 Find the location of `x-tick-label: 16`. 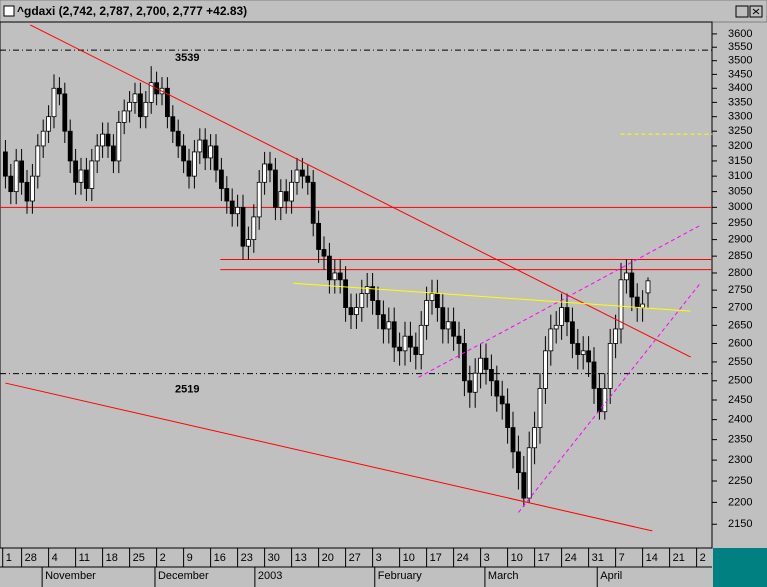

x-tick-label: 16 is located at coordinates (220, 558).